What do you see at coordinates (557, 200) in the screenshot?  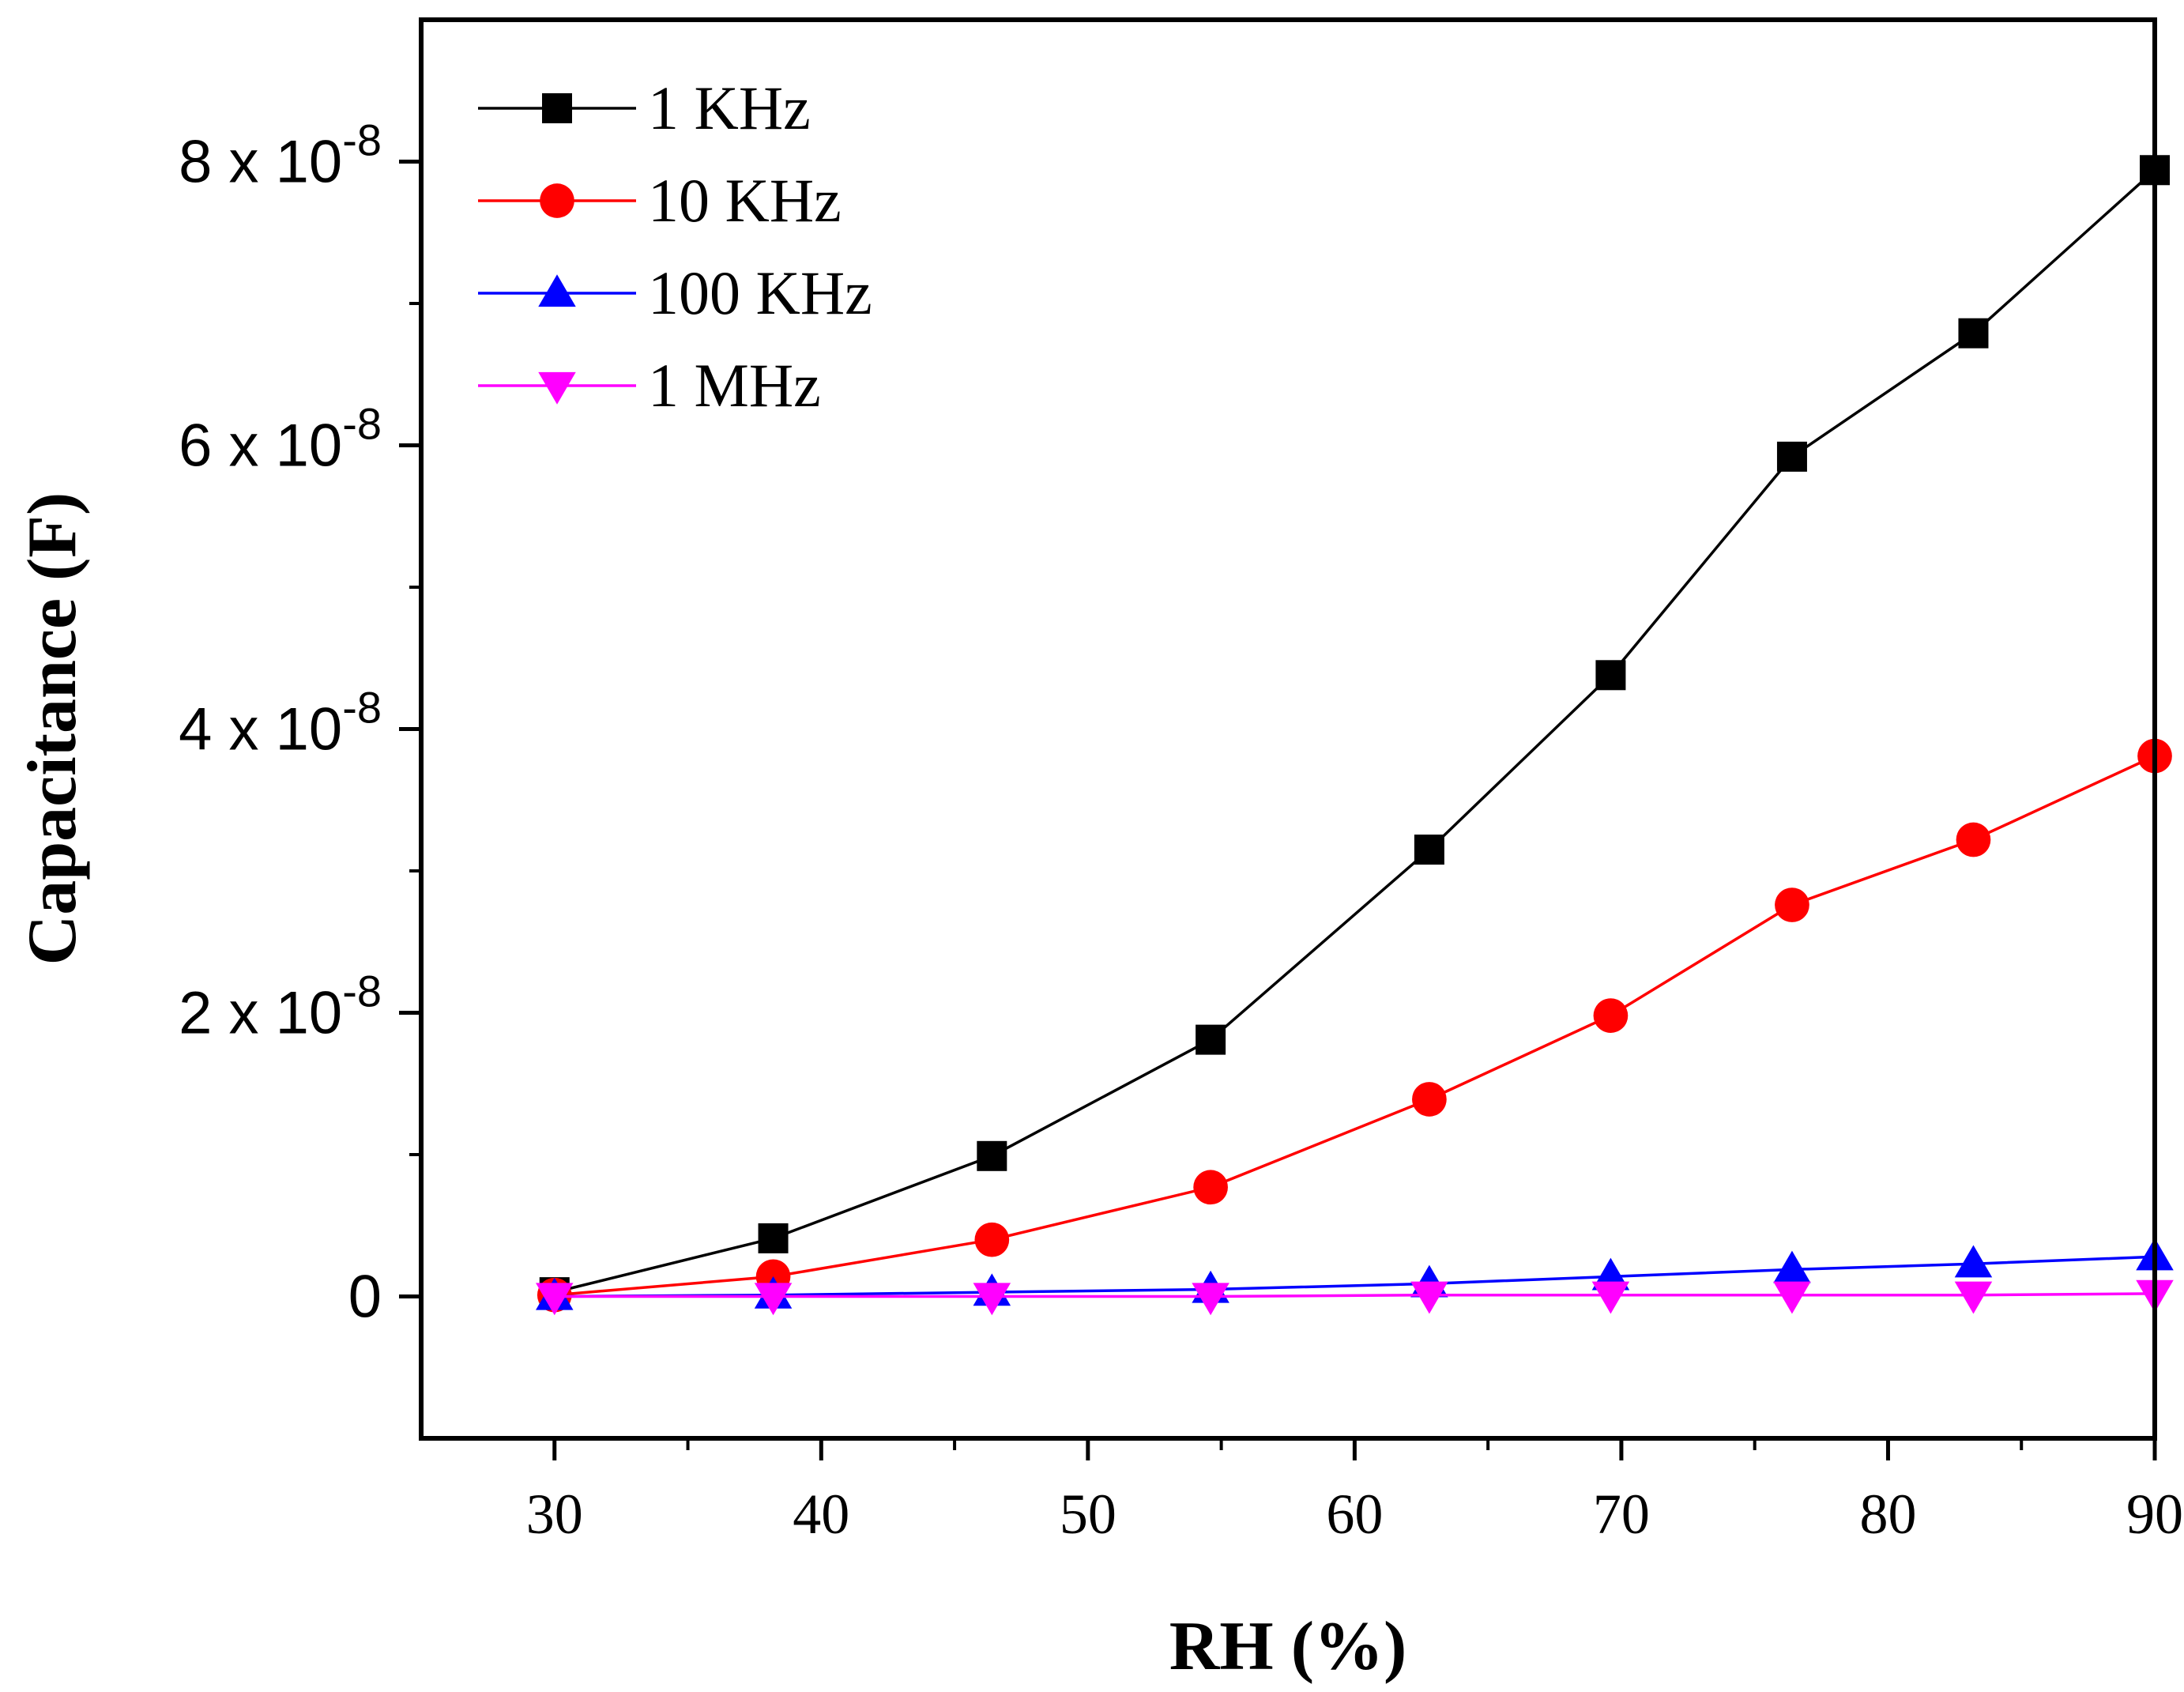 I see `legend-marker-10-khz` at bounding box center [557, 200].